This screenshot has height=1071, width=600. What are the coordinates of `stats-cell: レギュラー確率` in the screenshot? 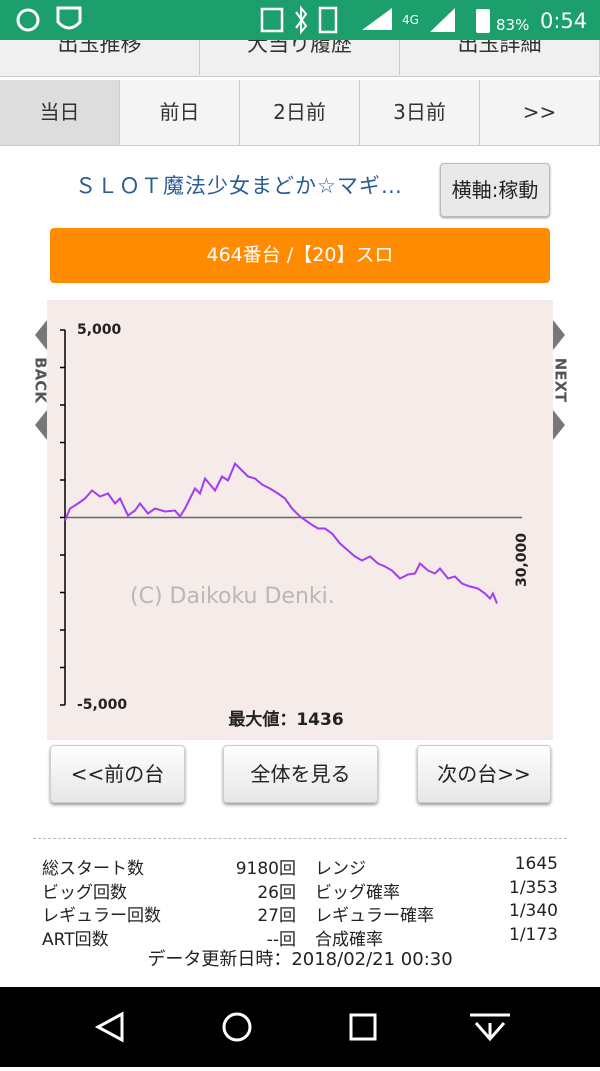 It's located at (374, 916).